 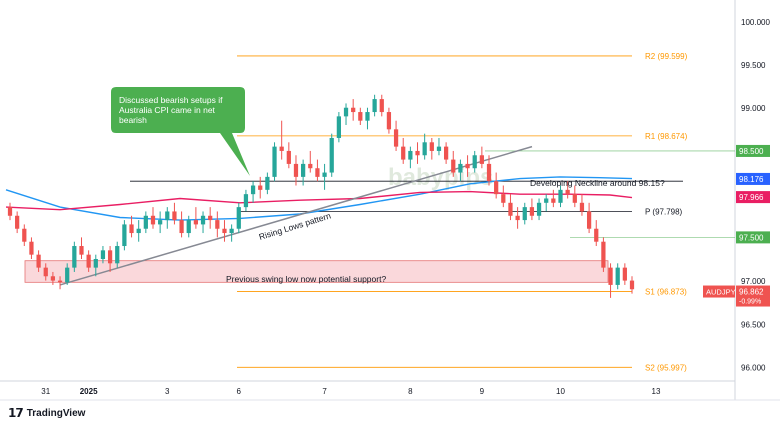 What do you see at coordinates (171, 100) in the screenshot?
I see `callout-text: Discussed bearish setups if` at bounding box center [171, 100].